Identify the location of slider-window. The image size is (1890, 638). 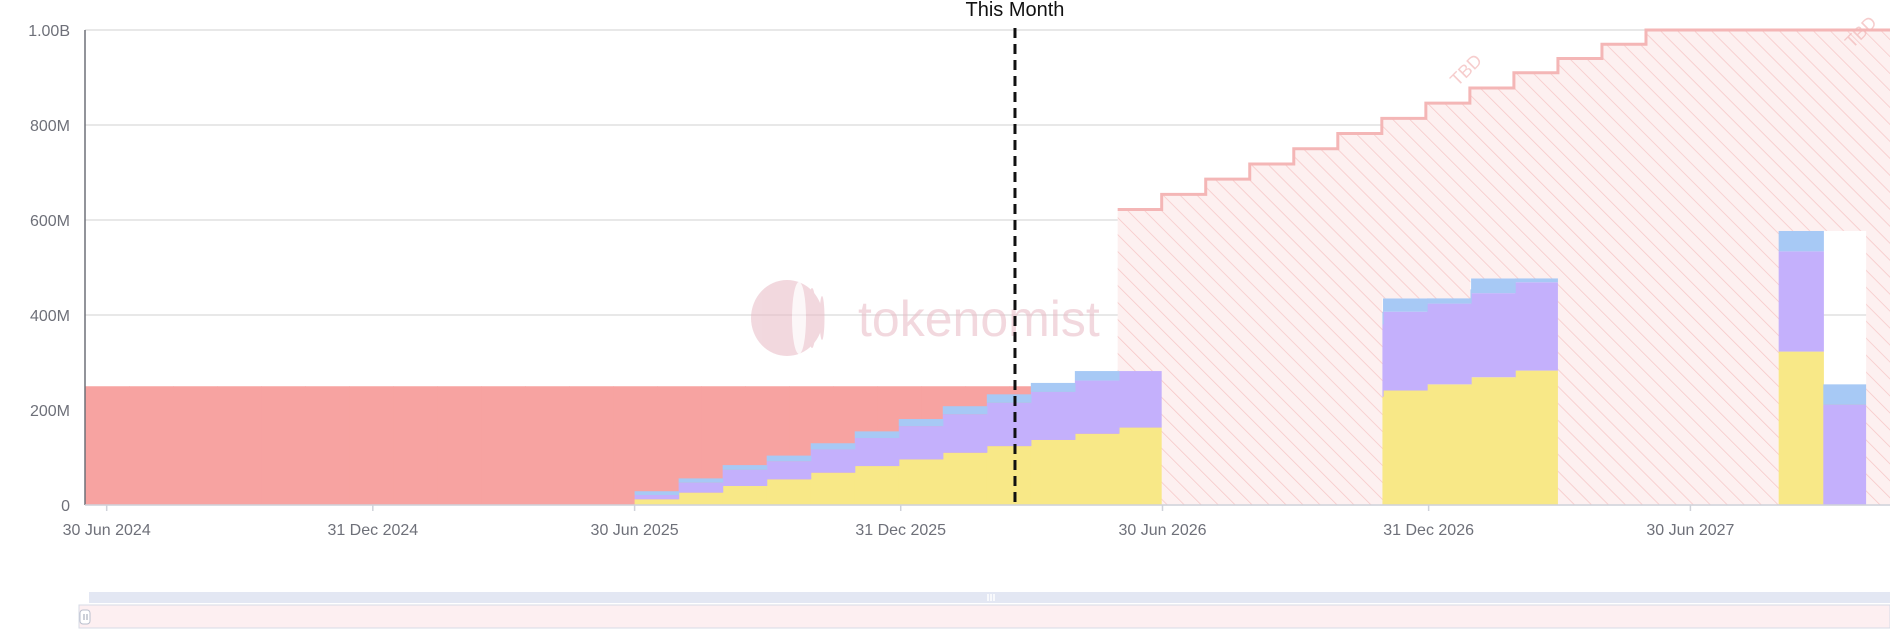
(984, 616).